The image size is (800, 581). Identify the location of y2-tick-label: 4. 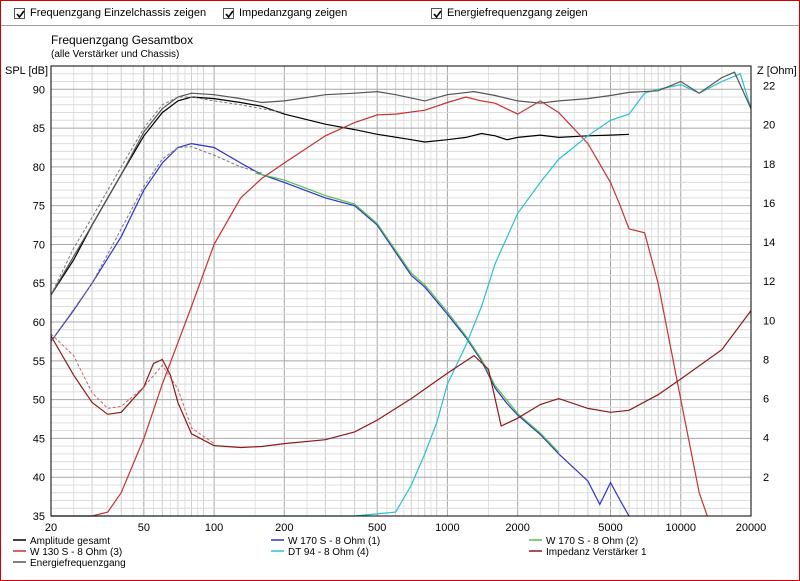
(766, 439).